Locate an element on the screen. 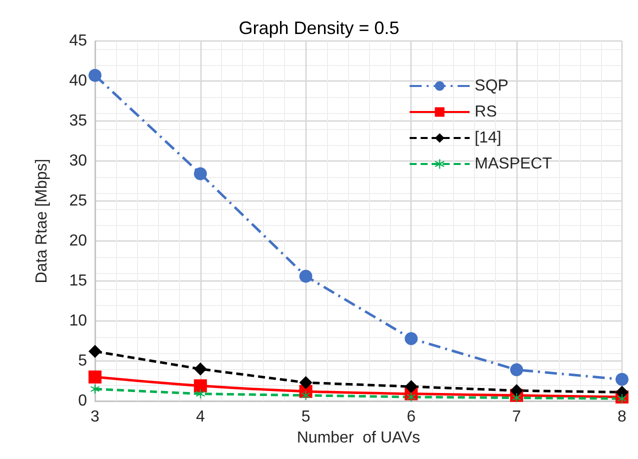 The width and height of the screenshot is (638, 459). x-tick-label: 4 is located at coordinates (200, 417).